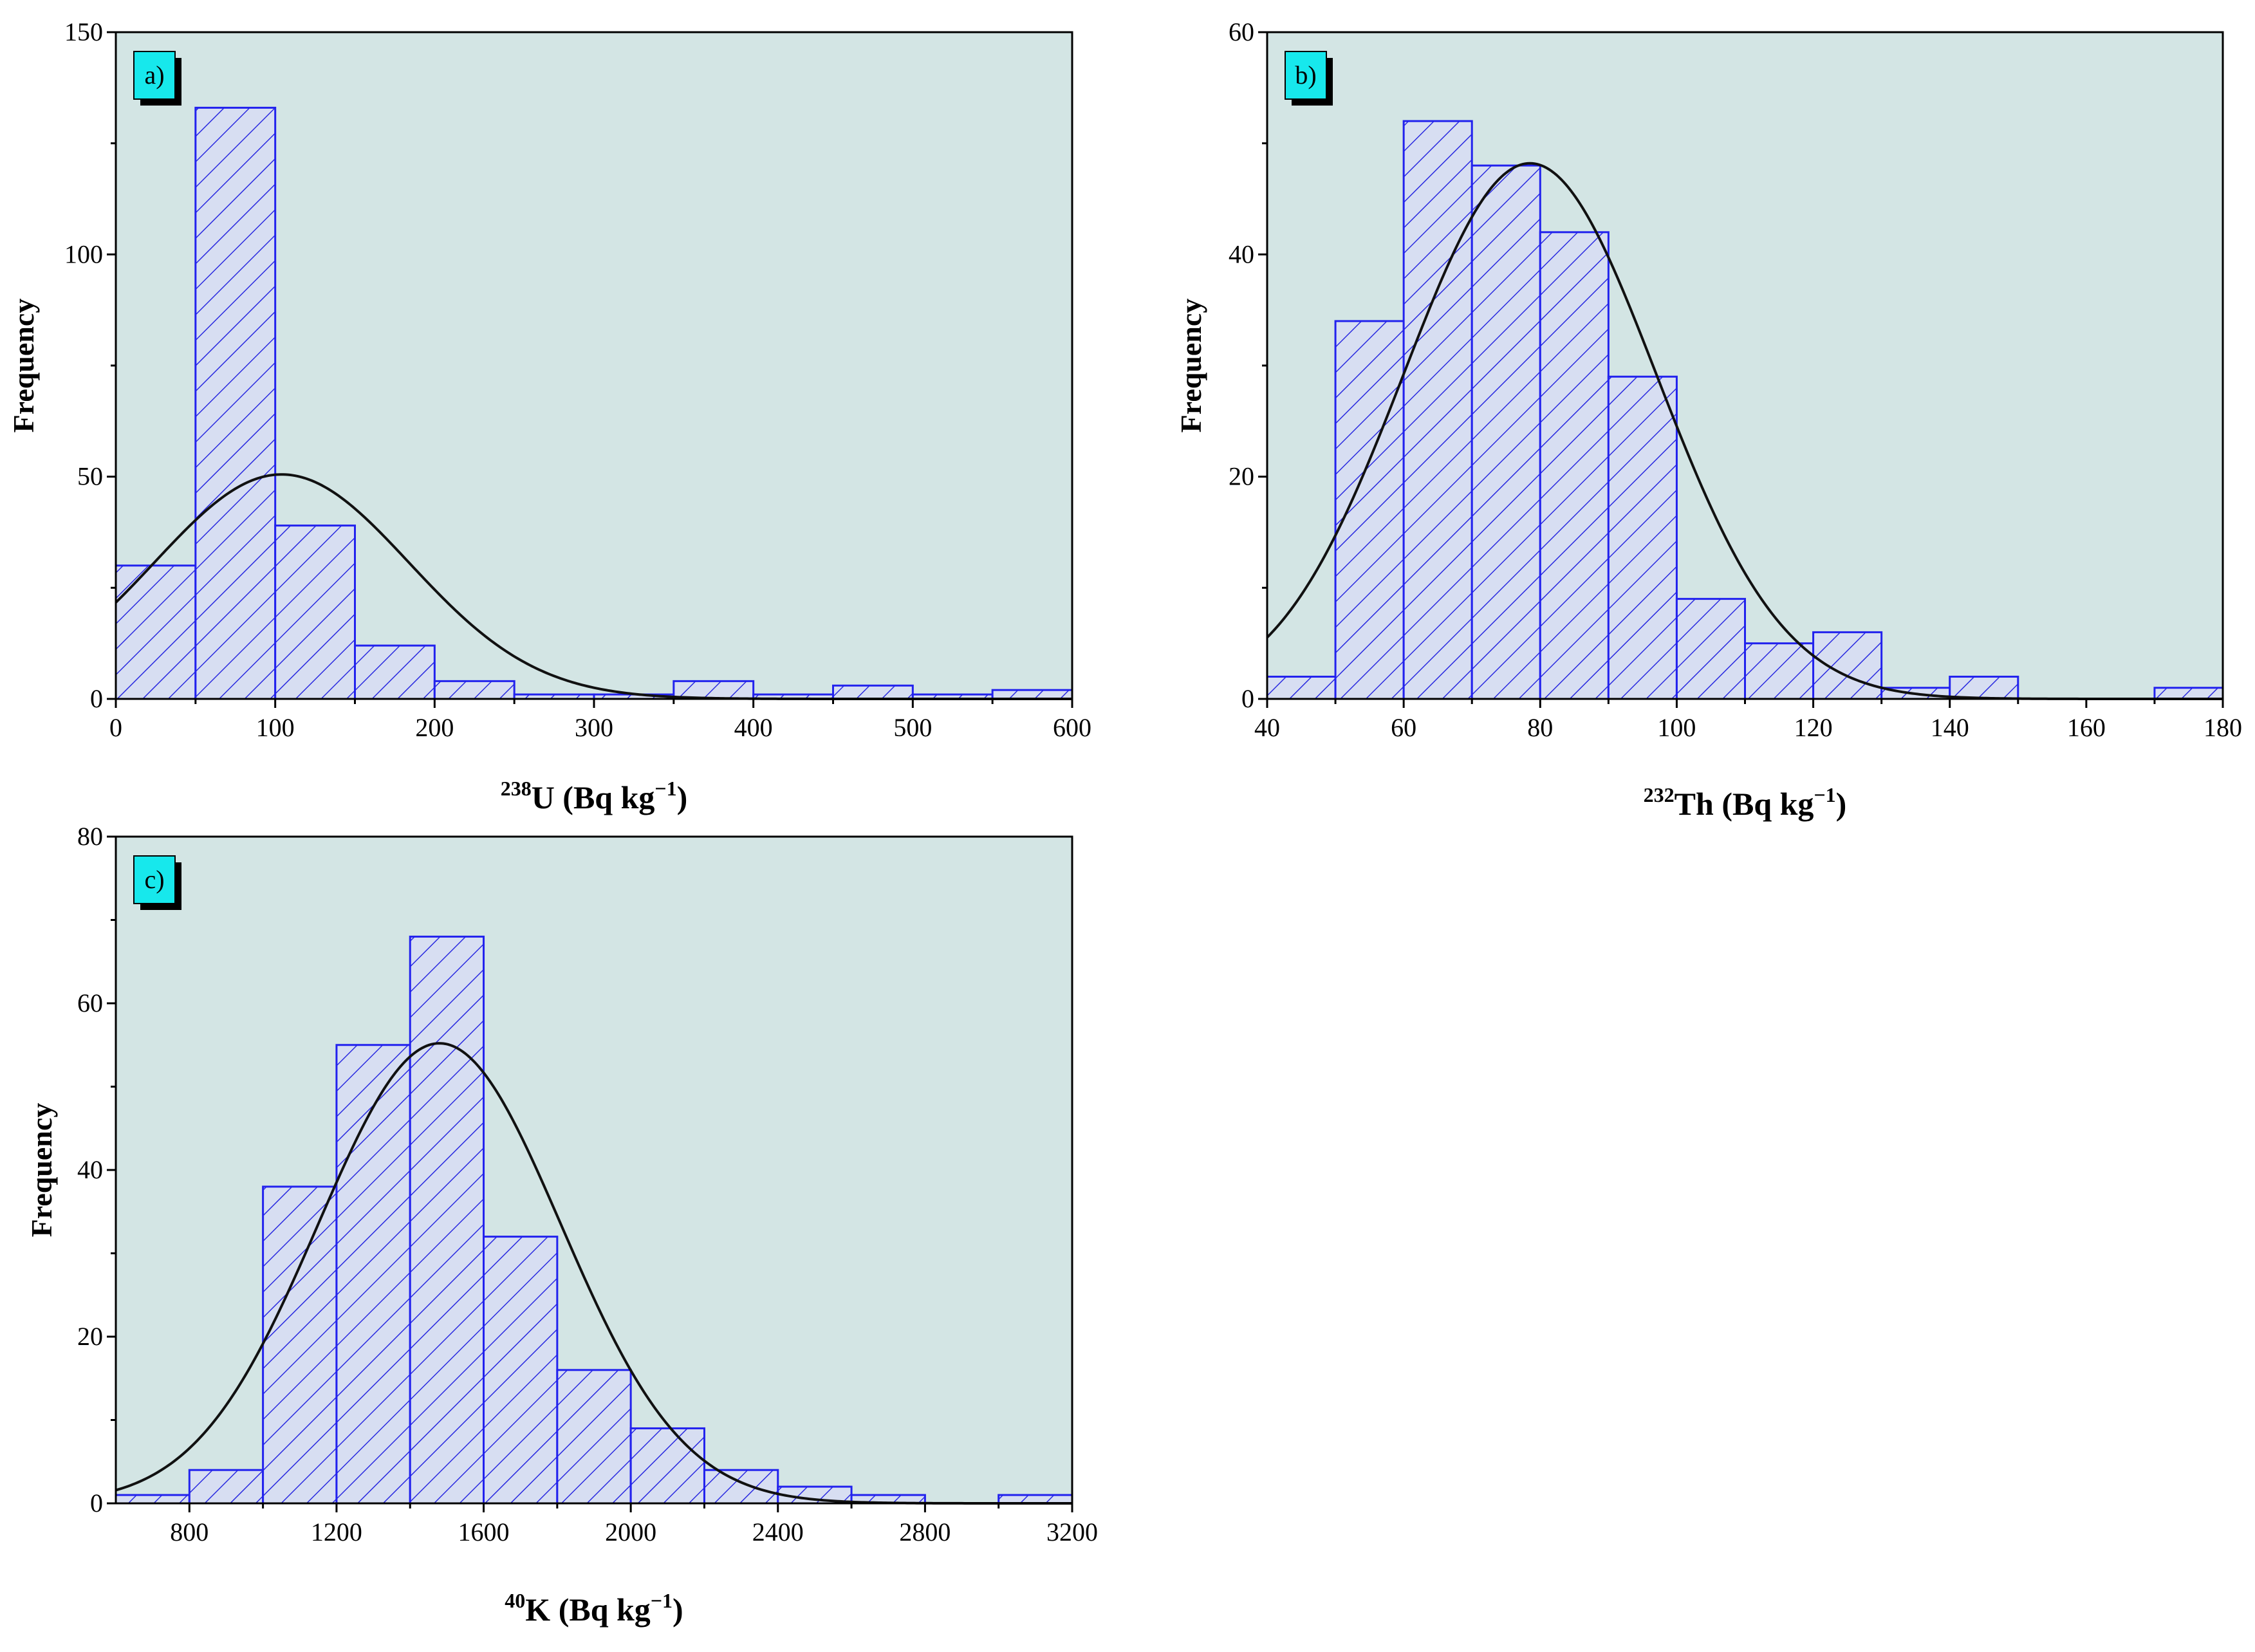 The height and width of the screenshot is (1652, 2255). Describe the element at coordinates (588, 1610) in the screenshot. I see `x-axis-title-element: K (Bq kg` at that location.